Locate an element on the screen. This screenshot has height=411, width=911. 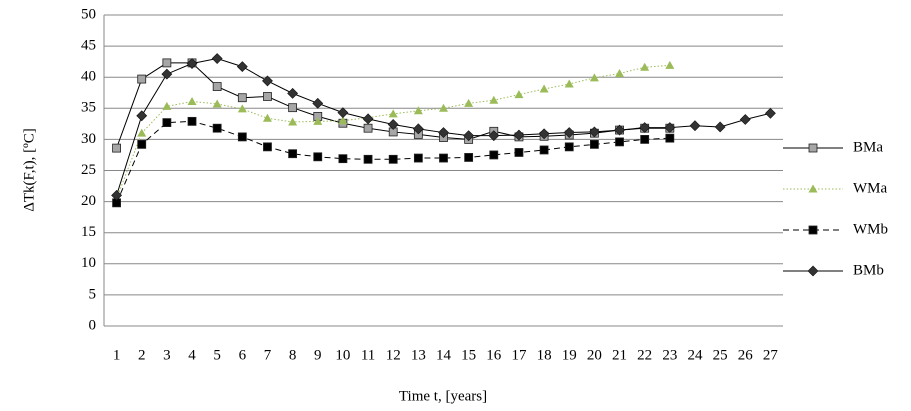
y-tick-label: 40 is located at coordinates (88, 77).